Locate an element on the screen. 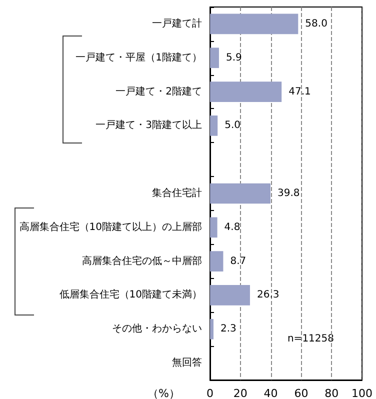  y-tick-label: 一戸建て計 is located at coordinates (177, 23).